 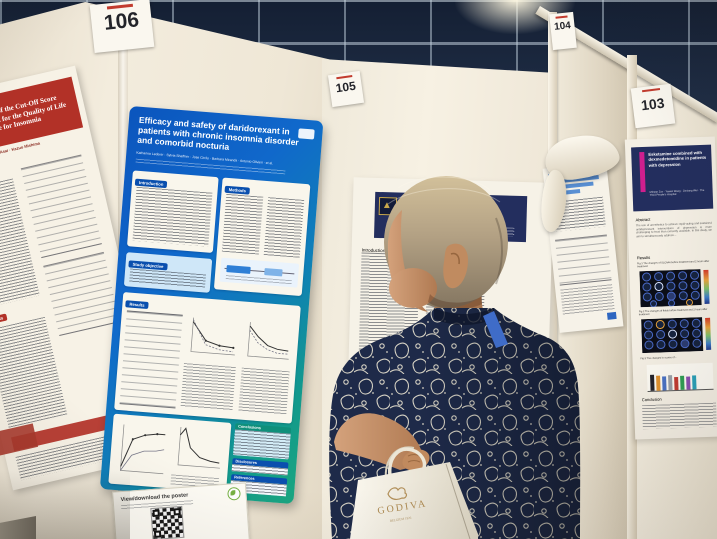 I want to click on board-tag-104: 104, so click(x=563, y=31).